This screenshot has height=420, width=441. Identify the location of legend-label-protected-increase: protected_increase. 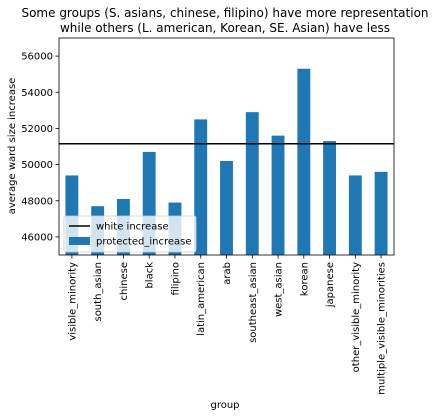
(144, 242).